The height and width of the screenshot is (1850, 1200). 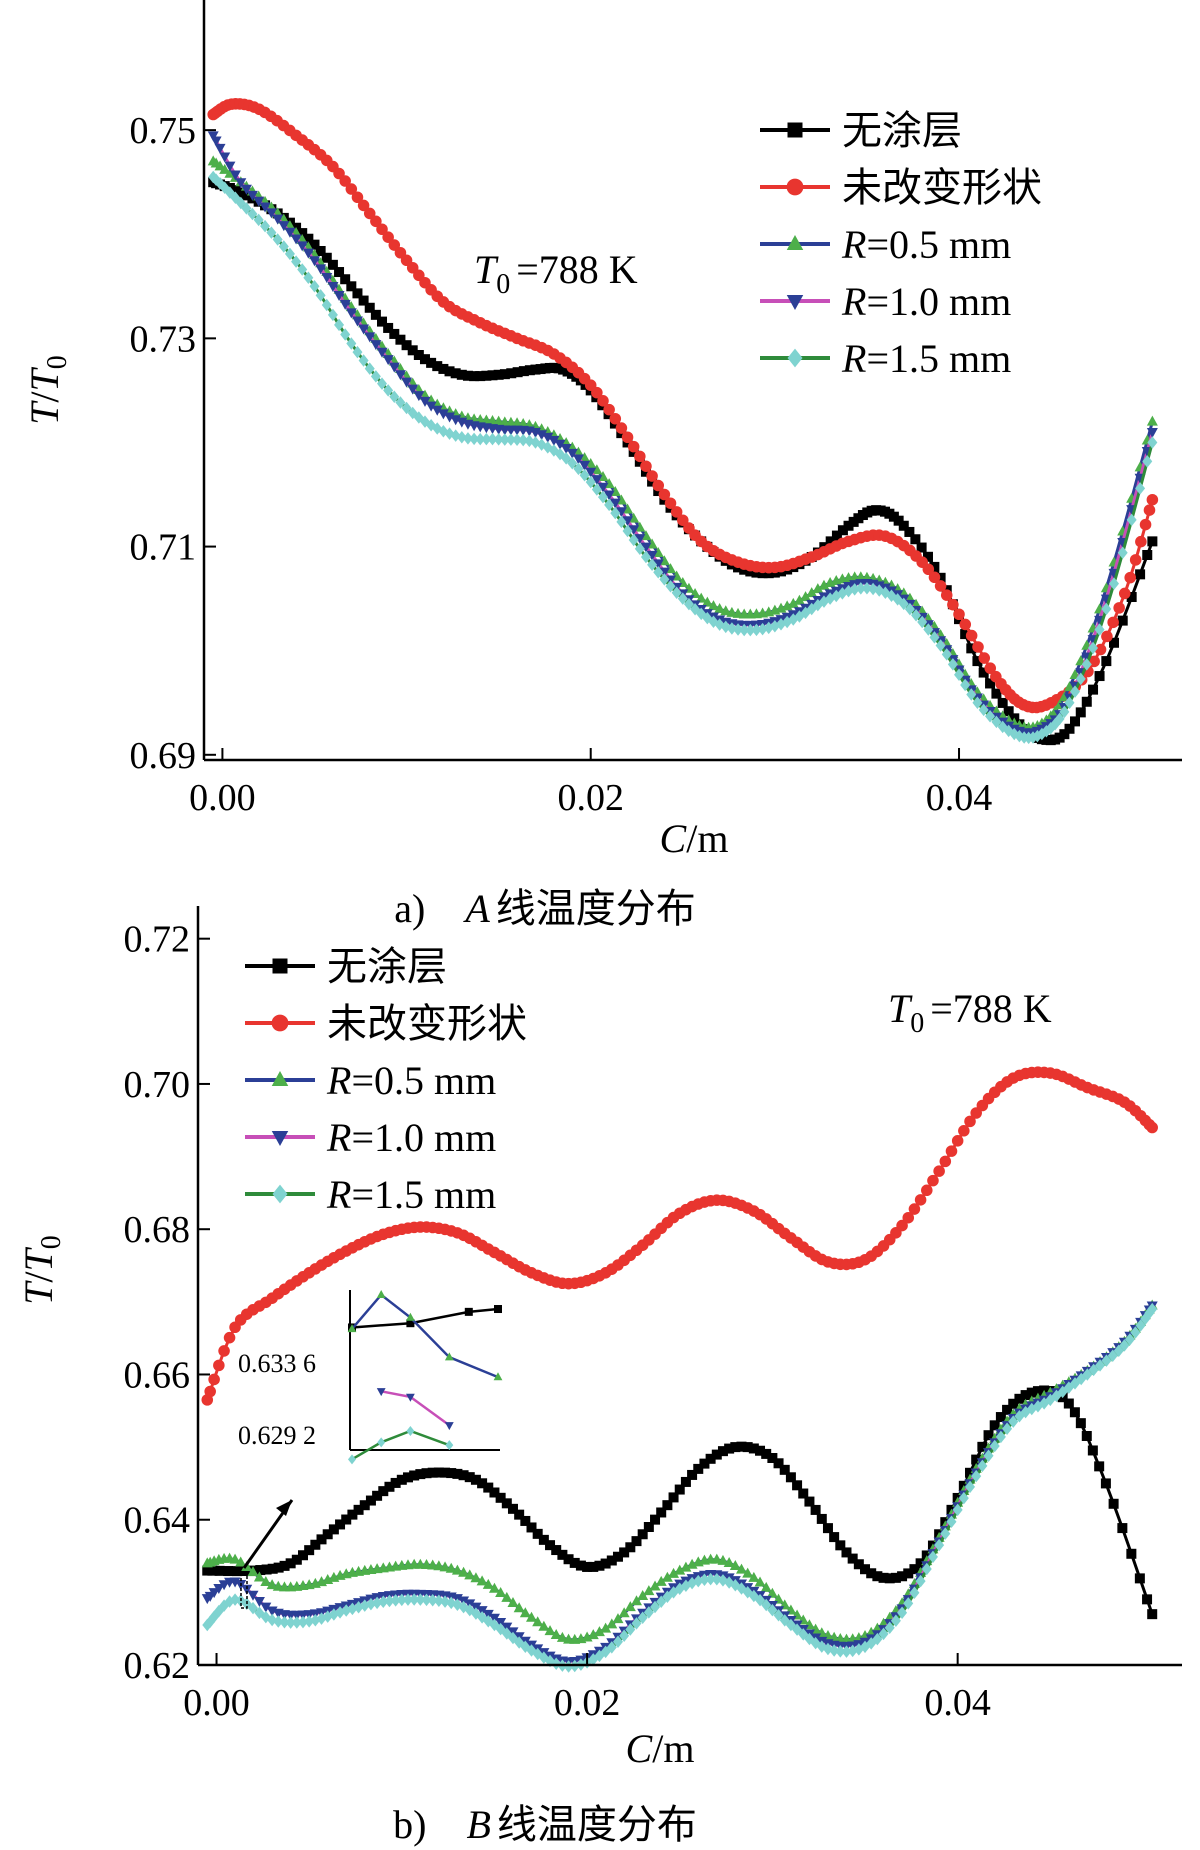 I want to click on panel-a-legend-swatch-marker, so click(x=795, y=187).